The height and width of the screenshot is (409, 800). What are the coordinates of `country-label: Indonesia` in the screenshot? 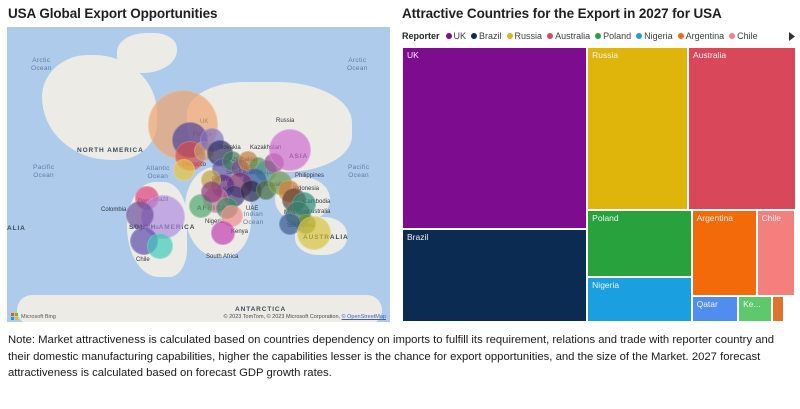 It's located at (306, 189).